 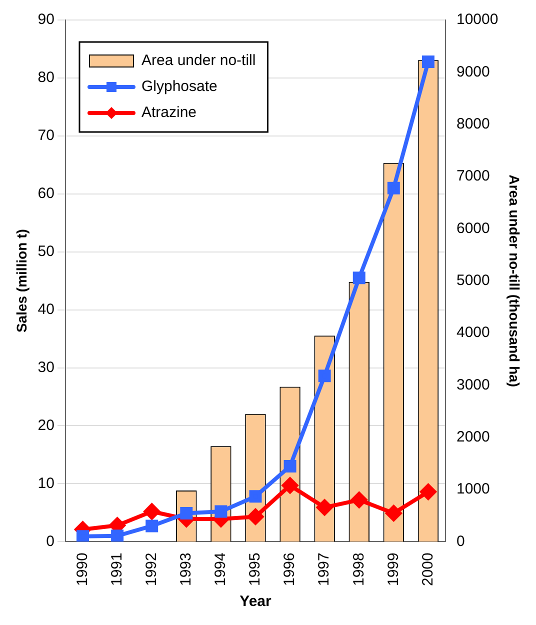 I want to click on x-tick-label: 1993, so click(x=186, y=569).